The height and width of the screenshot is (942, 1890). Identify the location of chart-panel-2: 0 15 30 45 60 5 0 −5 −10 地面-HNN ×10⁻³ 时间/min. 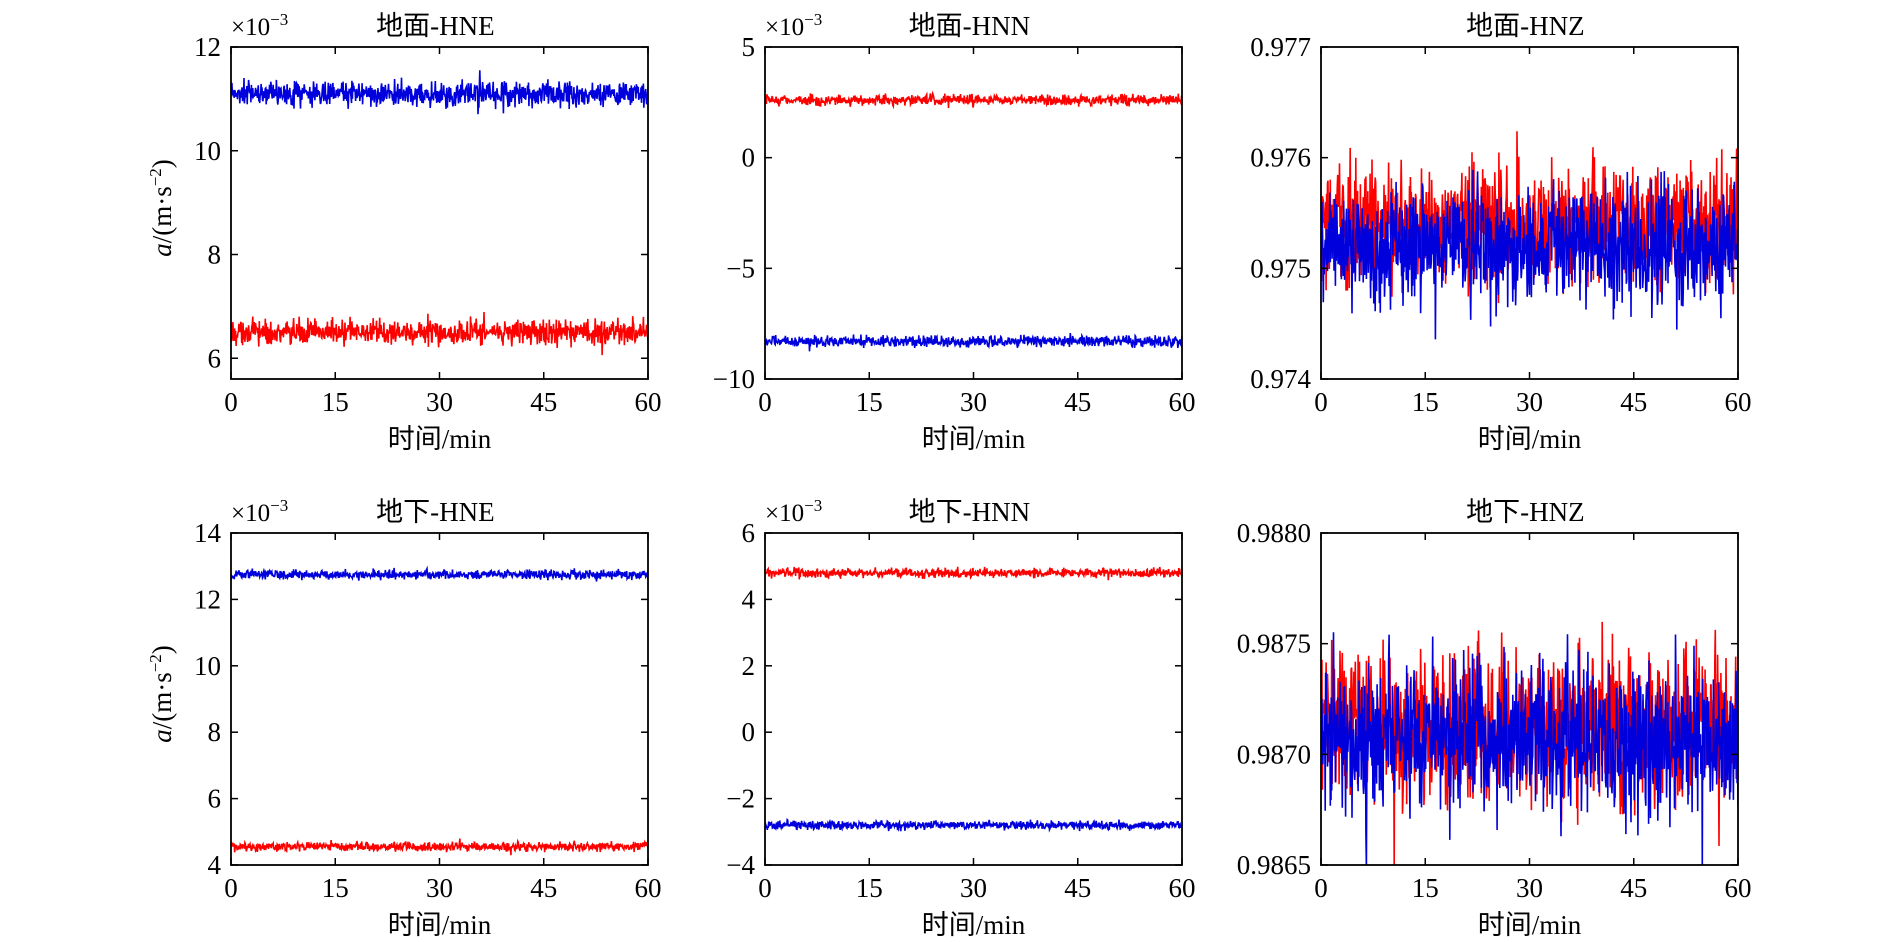
(954, 232).